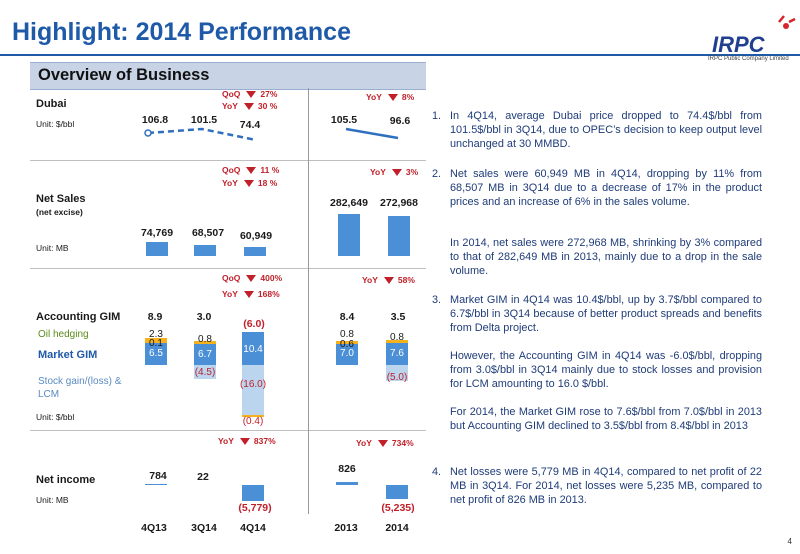 The height and width of the screenshot is (554, 800). What do you see at coordinates (398, 508) in the screenshot?
I see `net-income-value-2014: (5,235)` at bounding box center [398, 508].